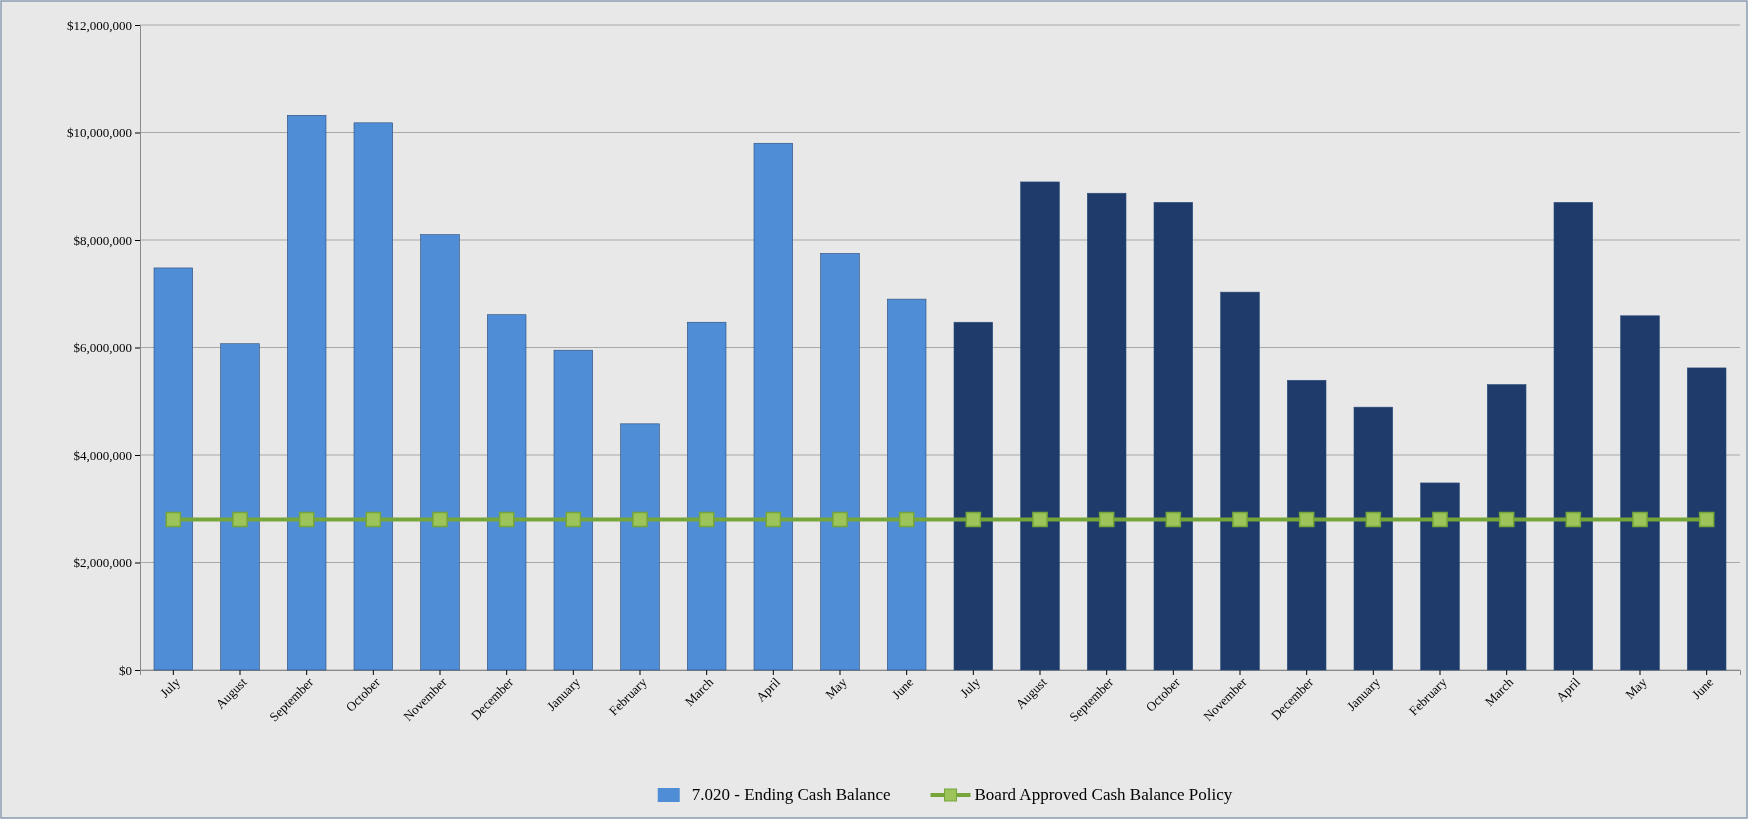 The height and width of the screenshot is (821, 1750). I want to click on legend-label: 7.020 - Ending Cash Balance, so click(791, 794).